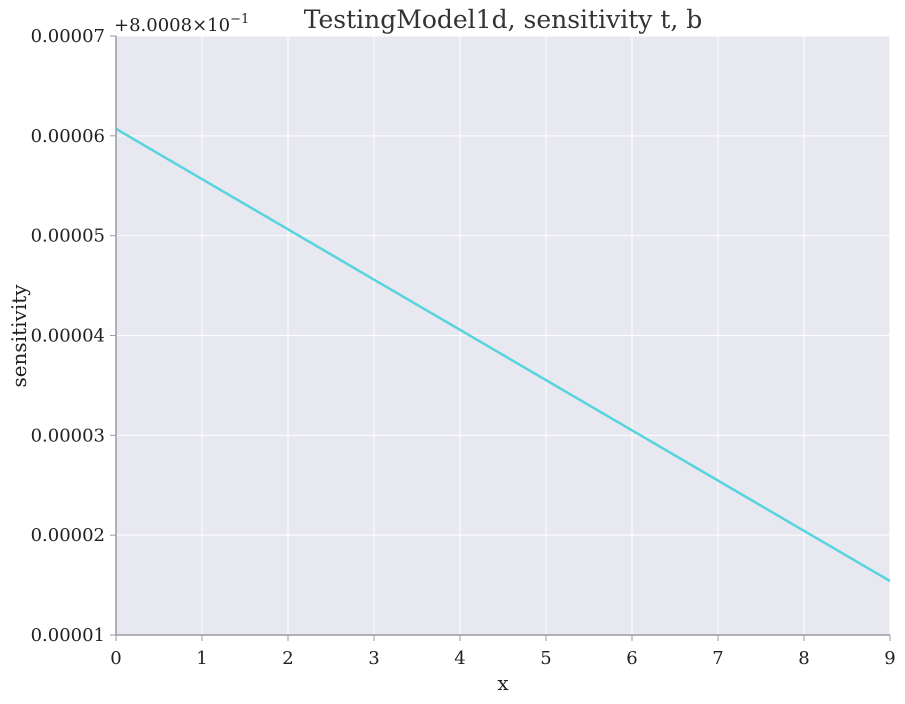 The image size is (905, 704). Describe the element at coordinates (68, 136) in the screenshot. I see `y-tick-label-5: 0.00006` at that location.